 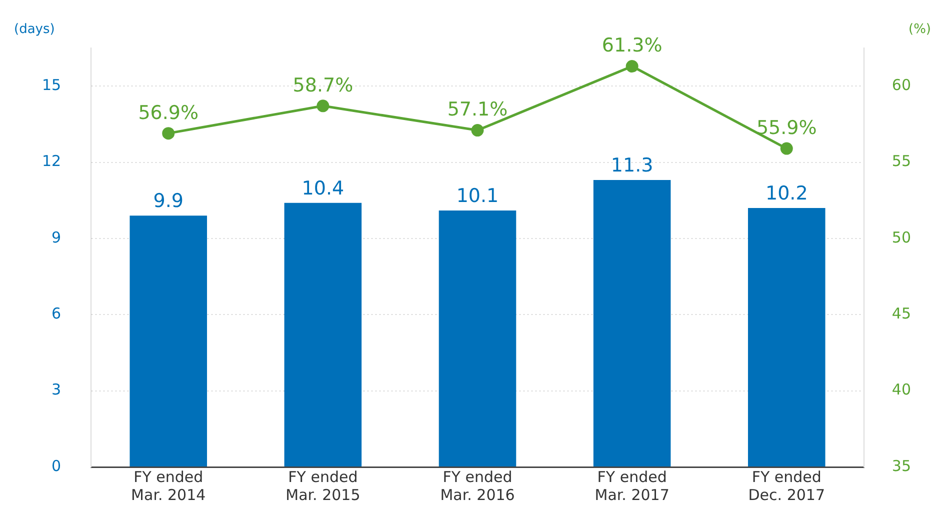 What do you see at coordinates (323, 85) in the screenshot?
I see `data-label: 58.7%` at bounding box center [323, 85].